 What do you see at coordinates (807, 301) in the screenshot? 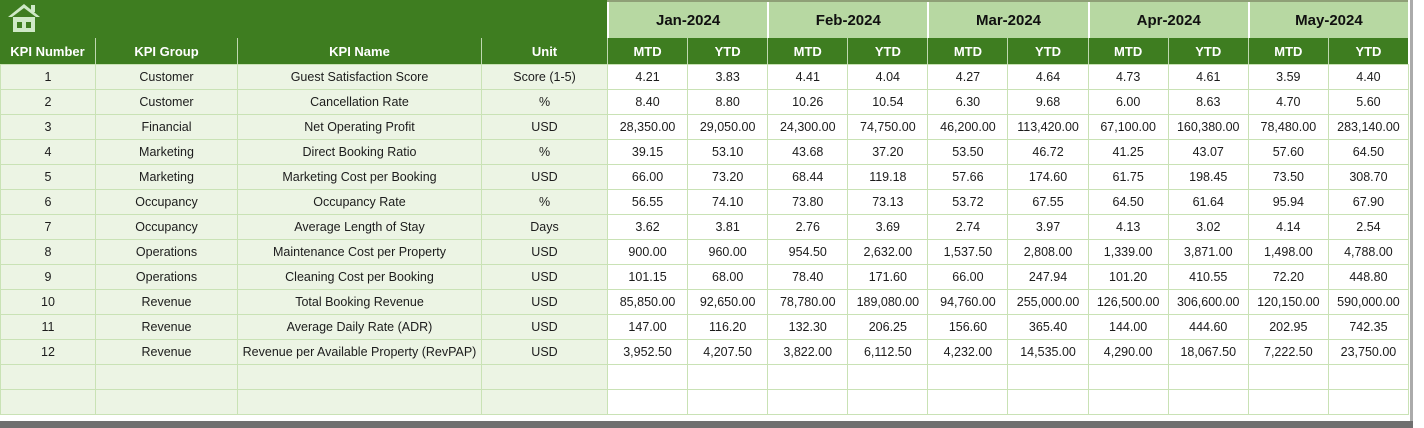
I see `value-cell: 78,780.00` at bounding box center [807, 301].